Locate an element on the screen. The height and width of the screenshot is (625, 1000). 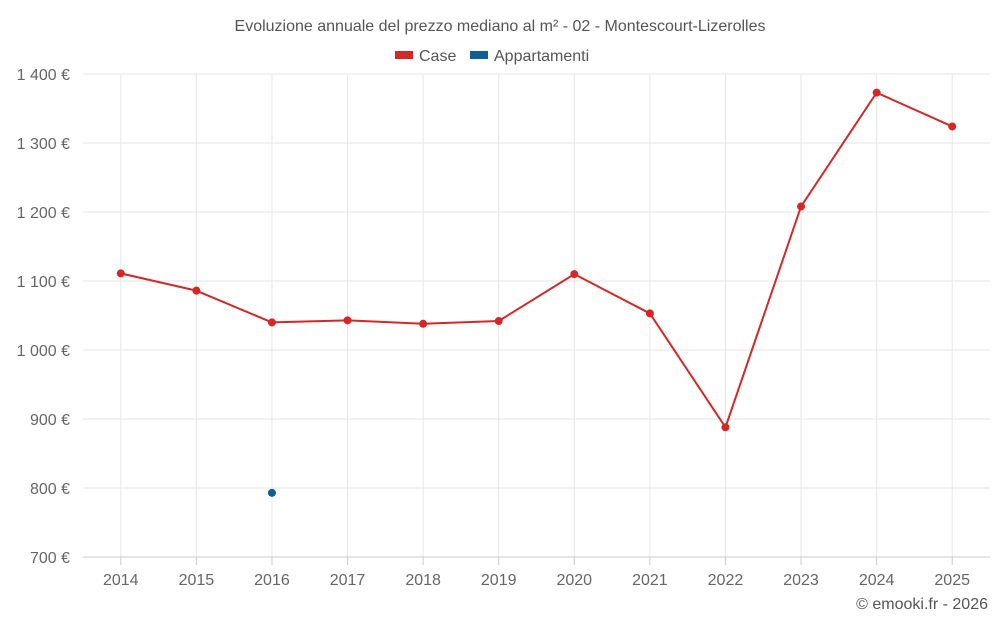
x-tick-label: 2017 is located at coordinates (348, 580).